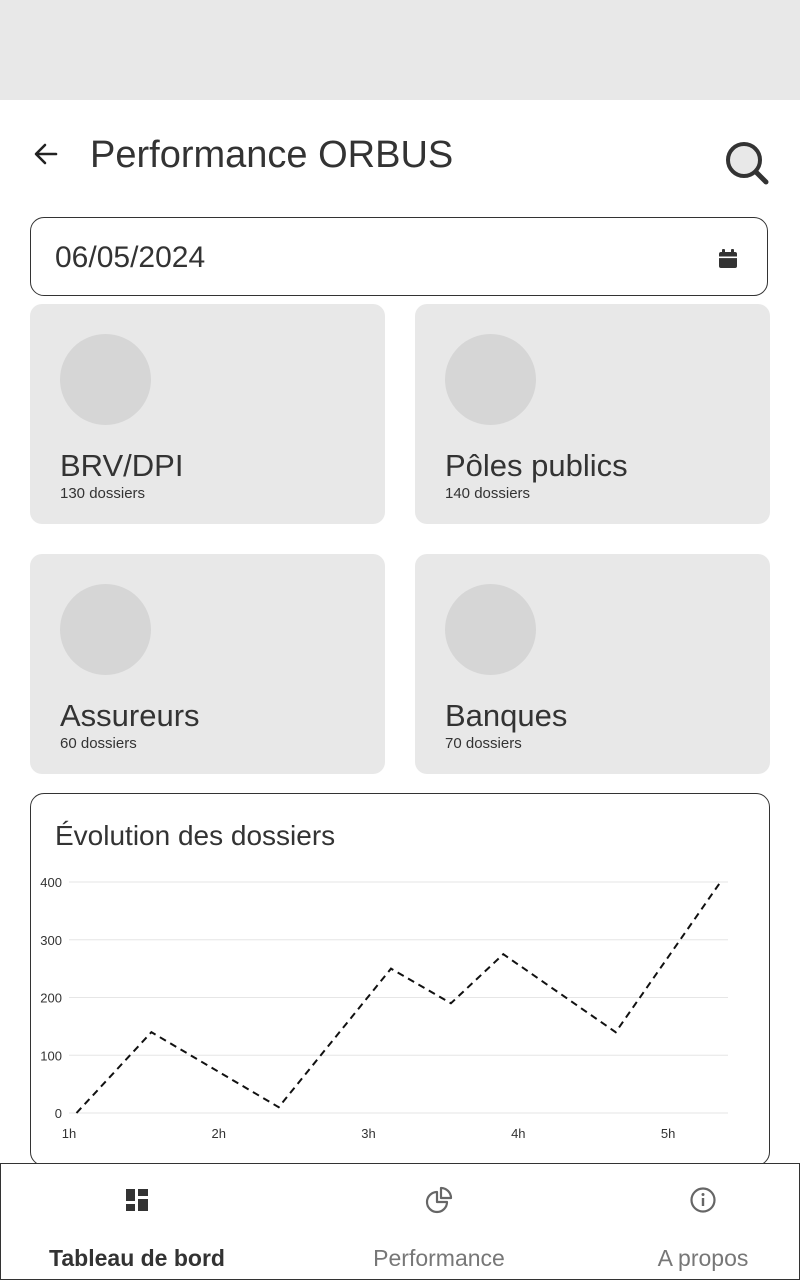  What do you see at coordinates (51, 998) in the screenshot?
I see `y-tick-label: 200` at bounding box center [51, 998].